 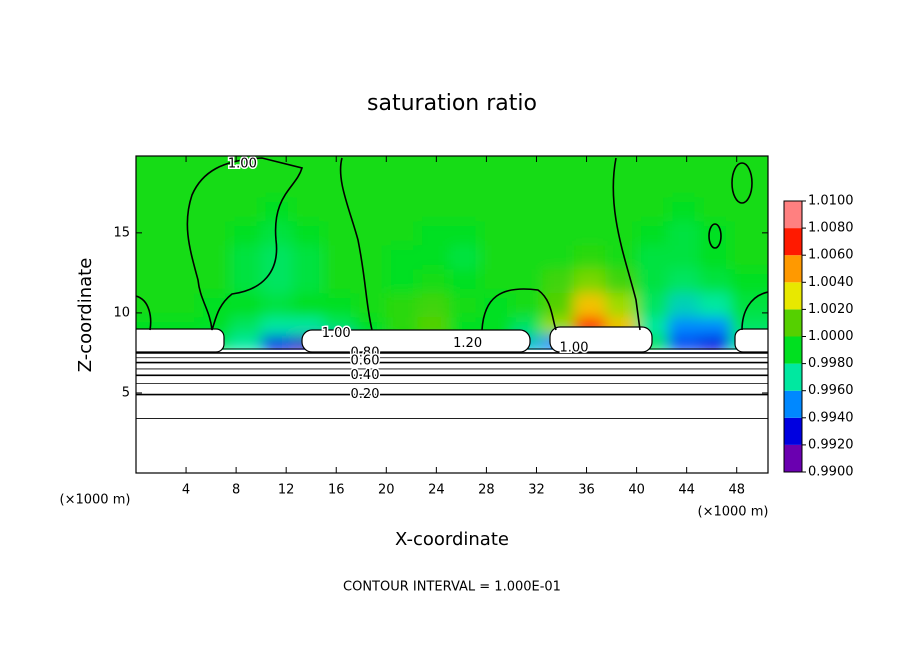 What do you see at coordinates (85, 315) in the screenshot?
I see `y-axis-label: Z-coordinate` at bounding box center [85, 315].